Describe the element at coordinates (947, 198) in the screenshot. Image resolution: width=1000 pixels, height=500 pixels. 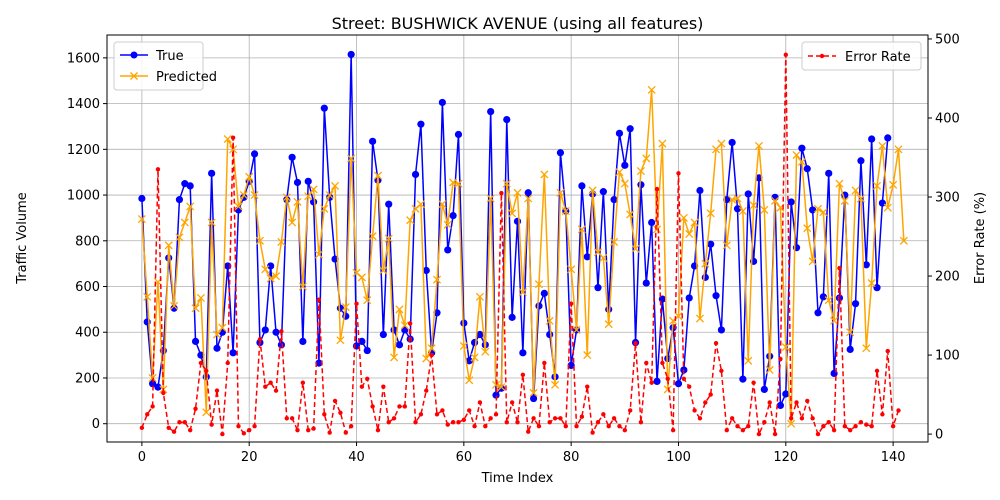
I see `y2-tick-label: 300` at that location.